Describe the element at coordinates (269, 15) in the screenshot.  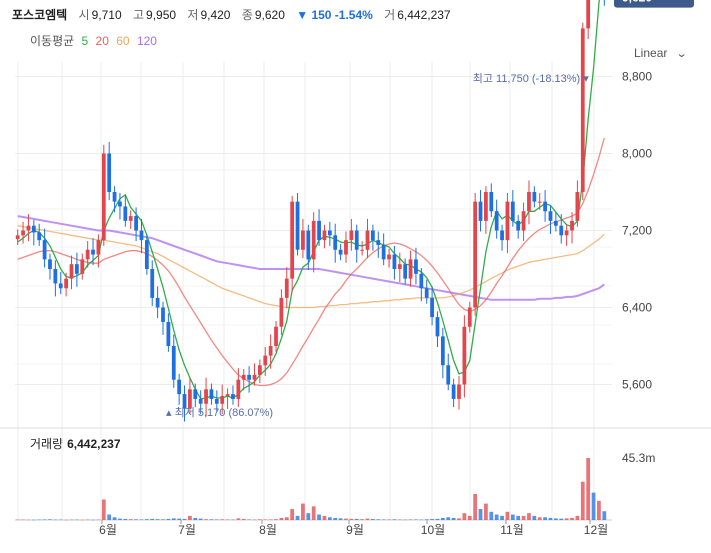
I see `close-value: 9,620` at that location.